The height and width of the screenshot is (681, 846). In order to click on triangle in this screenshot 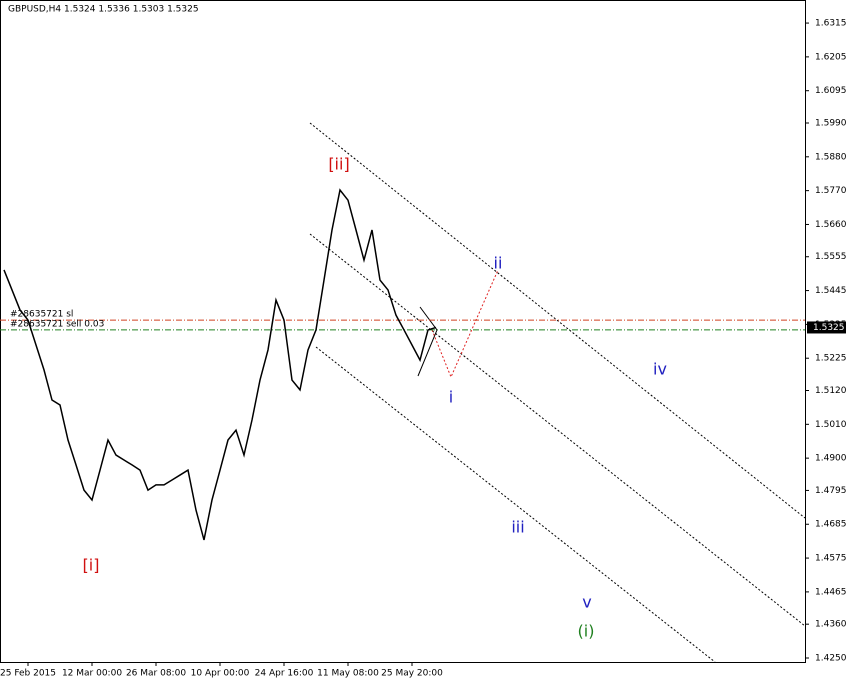, I will do `click(427, 341)`.